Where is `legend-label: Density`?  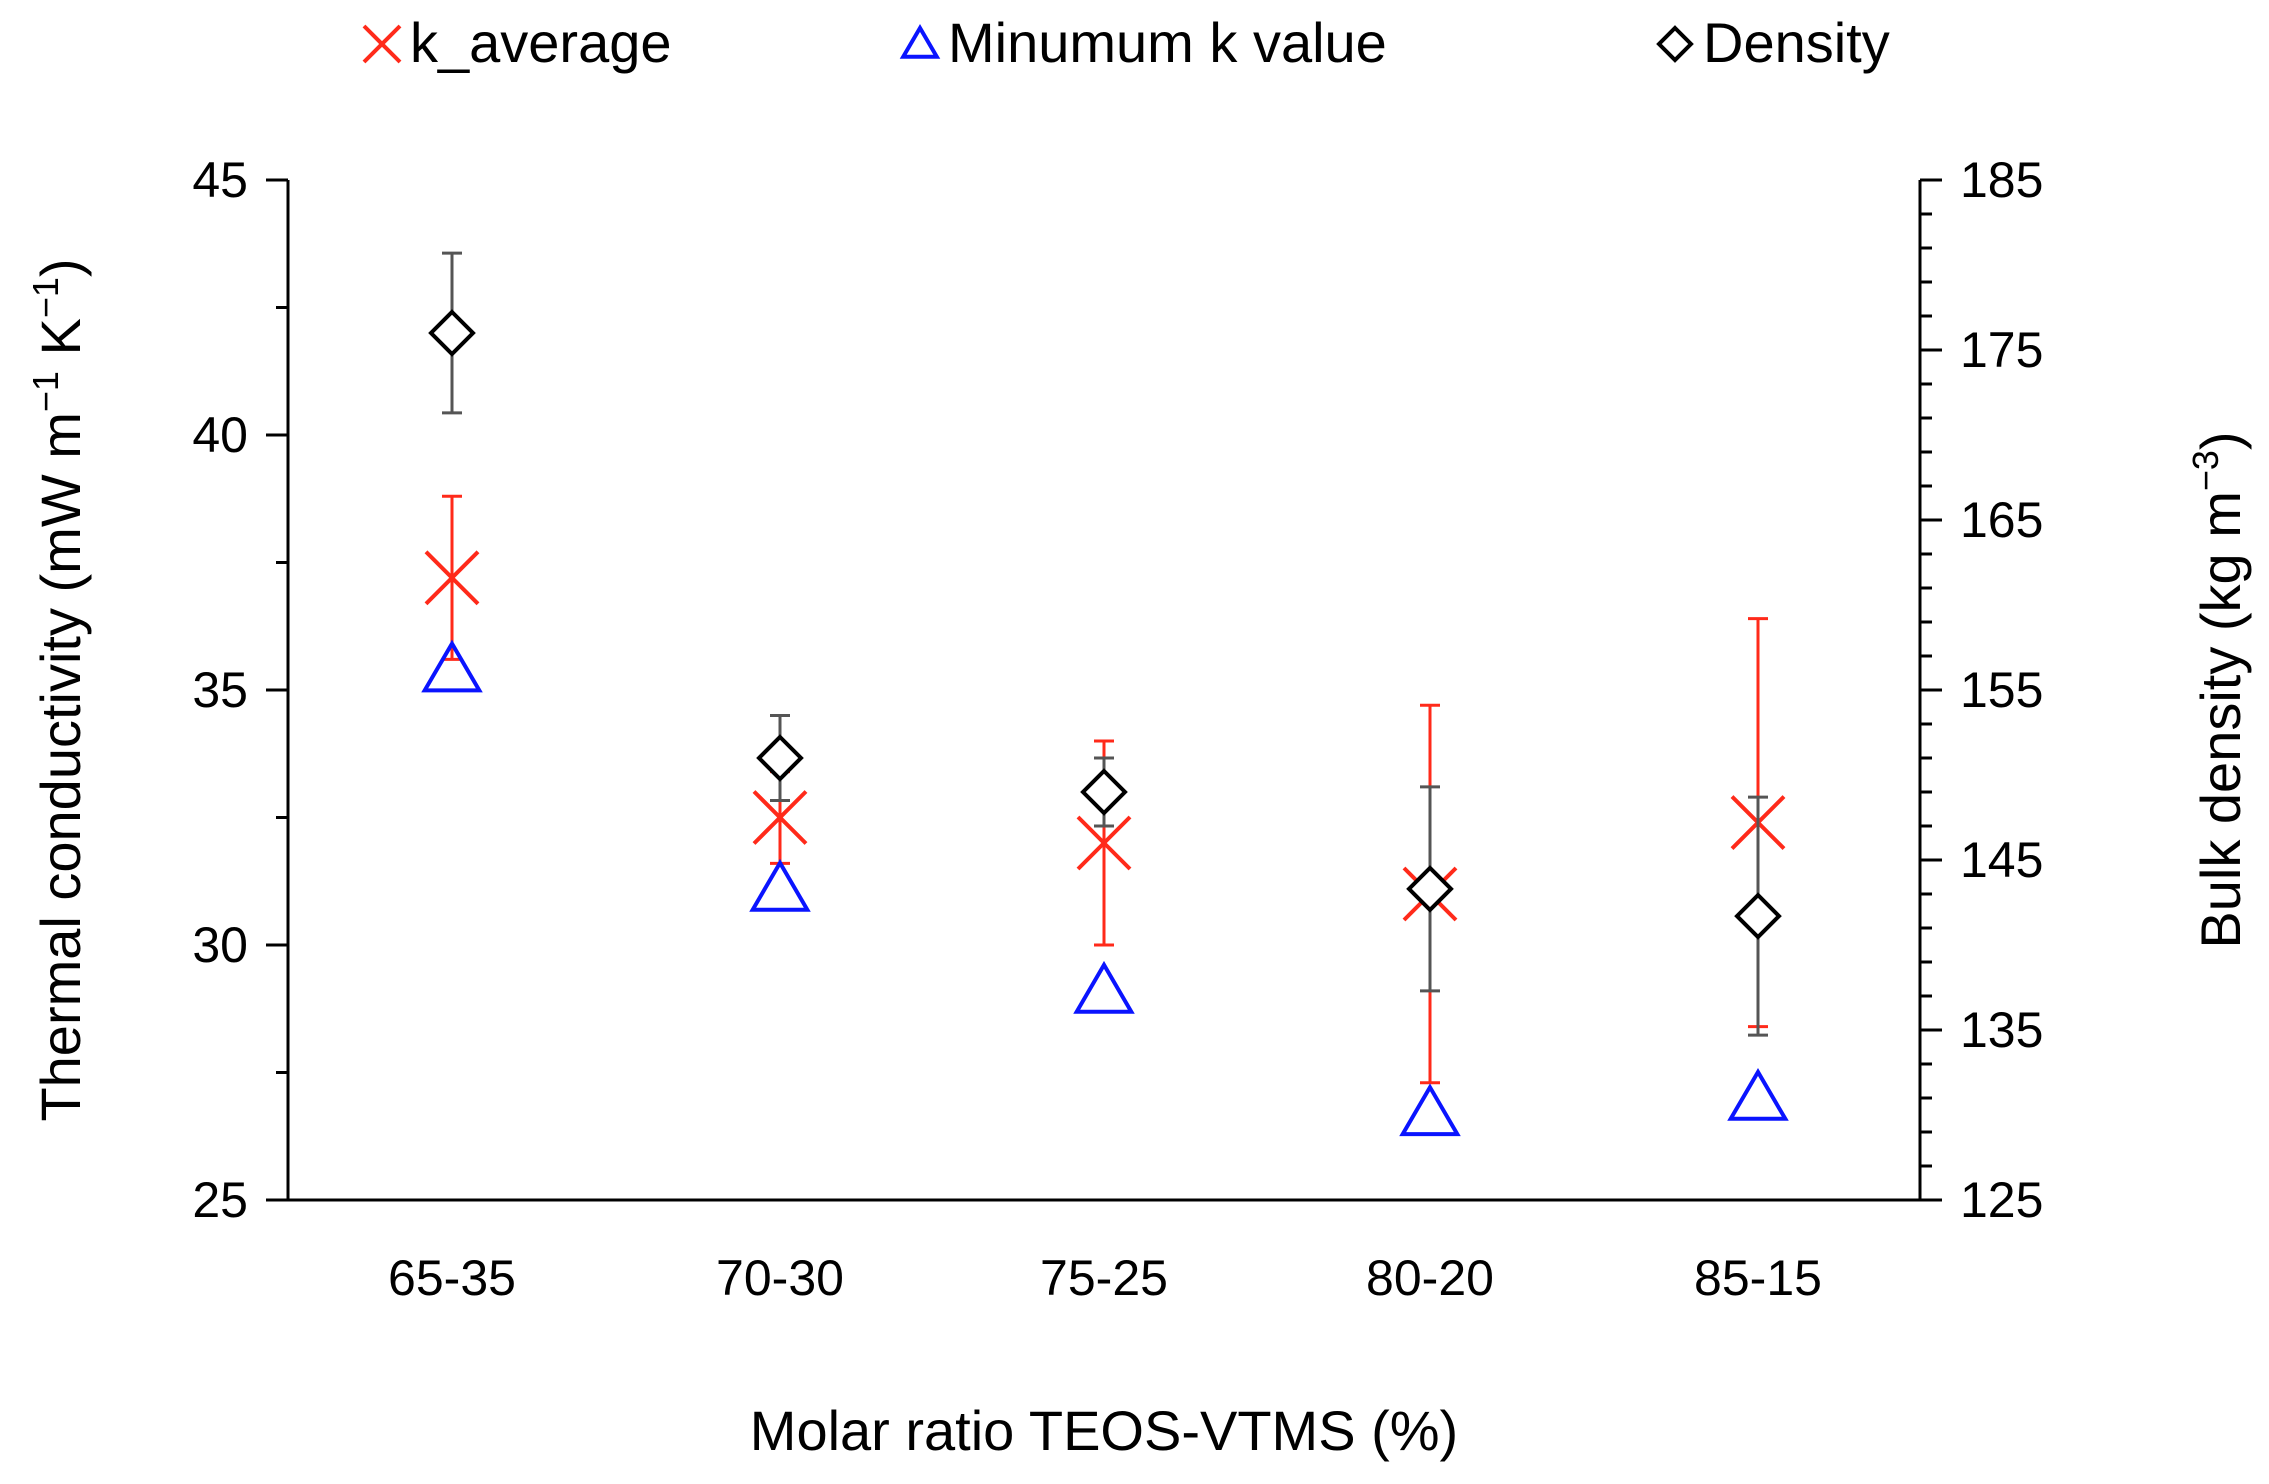 legend-label: Density is located at coordinates (1796, 42).